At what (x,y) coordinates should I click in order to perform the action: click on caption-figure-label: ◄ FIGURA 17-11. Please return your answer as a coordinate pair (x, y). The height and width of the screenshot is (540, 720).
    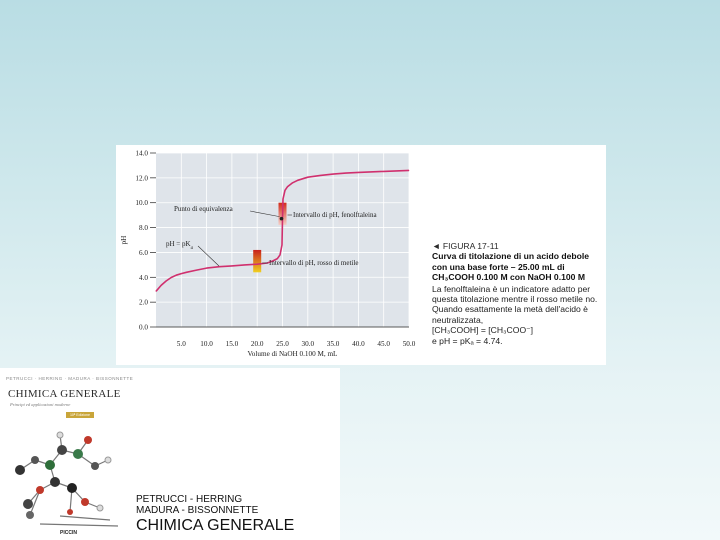
    Looking at the image, I should click on (465, 246).